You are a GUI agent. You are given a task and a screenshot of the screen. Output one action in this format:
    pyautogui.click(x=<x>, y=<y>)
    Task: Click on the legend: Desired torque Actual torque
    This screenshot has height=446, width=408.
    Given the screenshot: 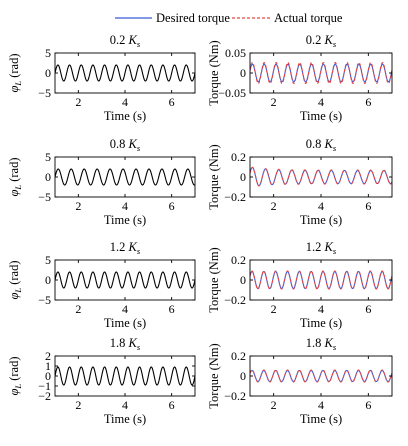 What is the action you would take?
    pyautogui.click(x=229, y=18)
    